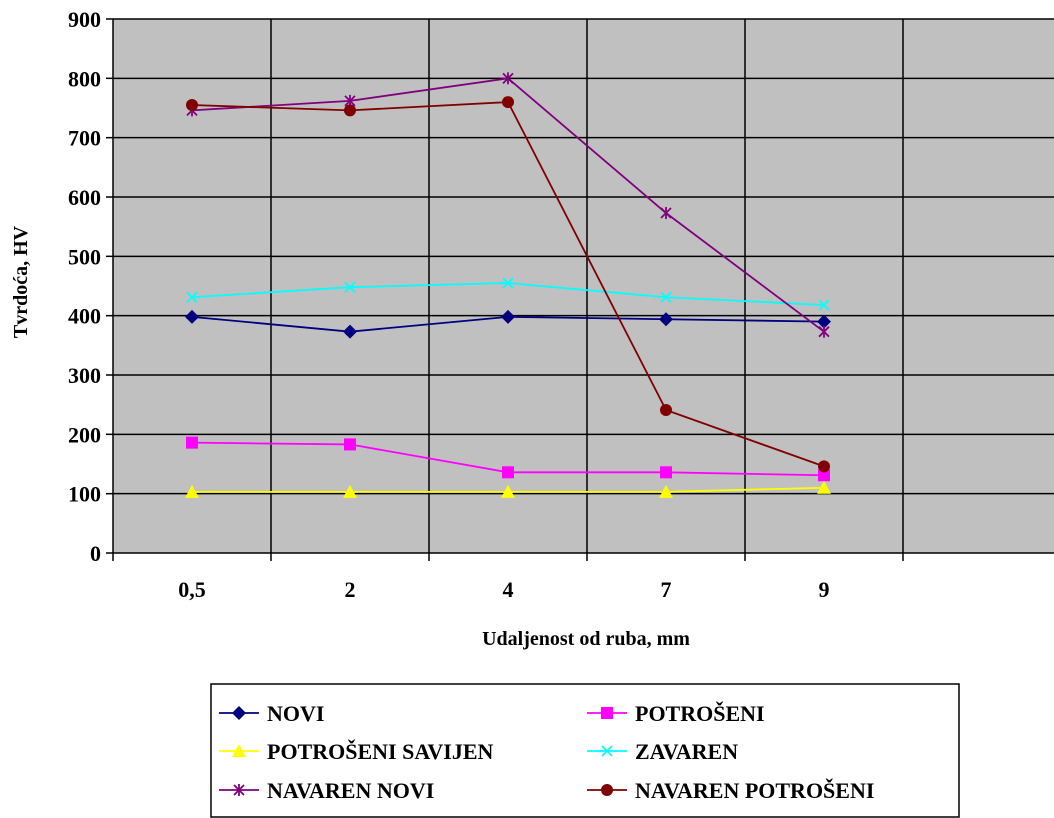 The width and height of the screenshot is (1054, 818). Describe the element at coordinates (84, 316) in the screenshot. I see `y-tick-label: 400` at that location.